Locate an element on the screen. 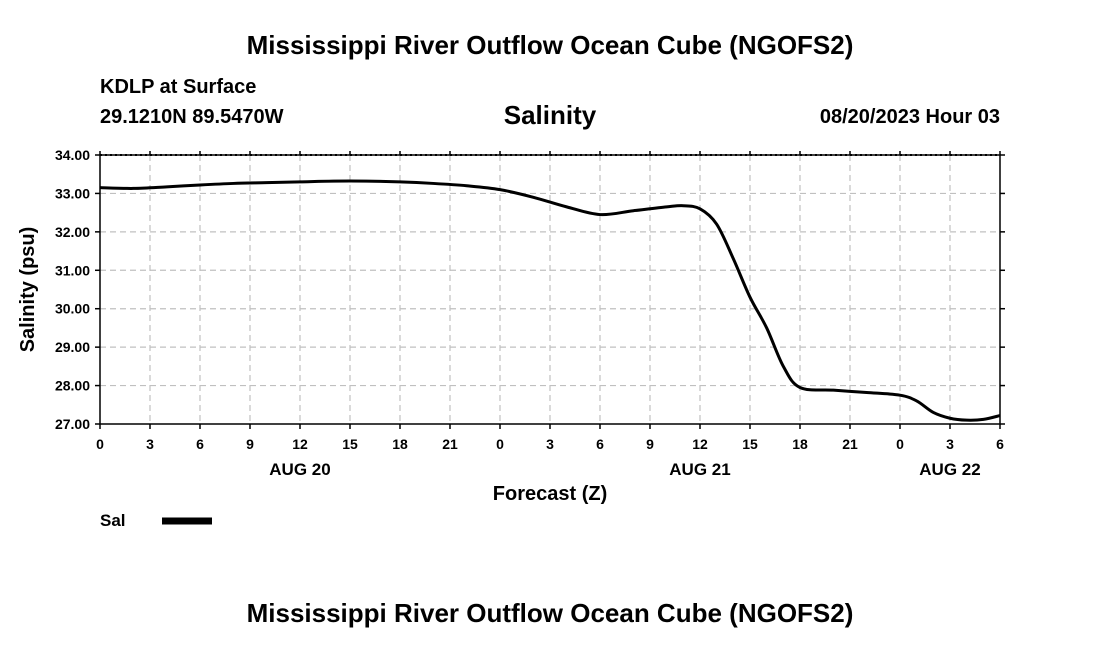  chart-title: Salinity is located at coordinates (550, 115).